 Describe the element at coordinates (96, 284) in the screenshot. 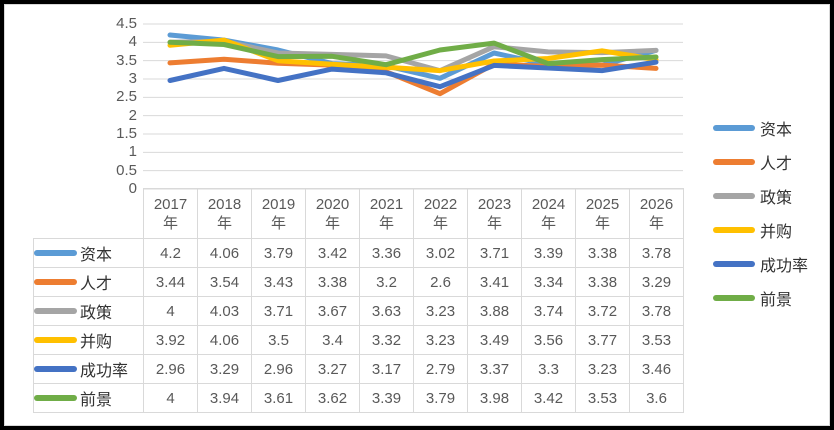

I see `series-label: 人才` at that location.